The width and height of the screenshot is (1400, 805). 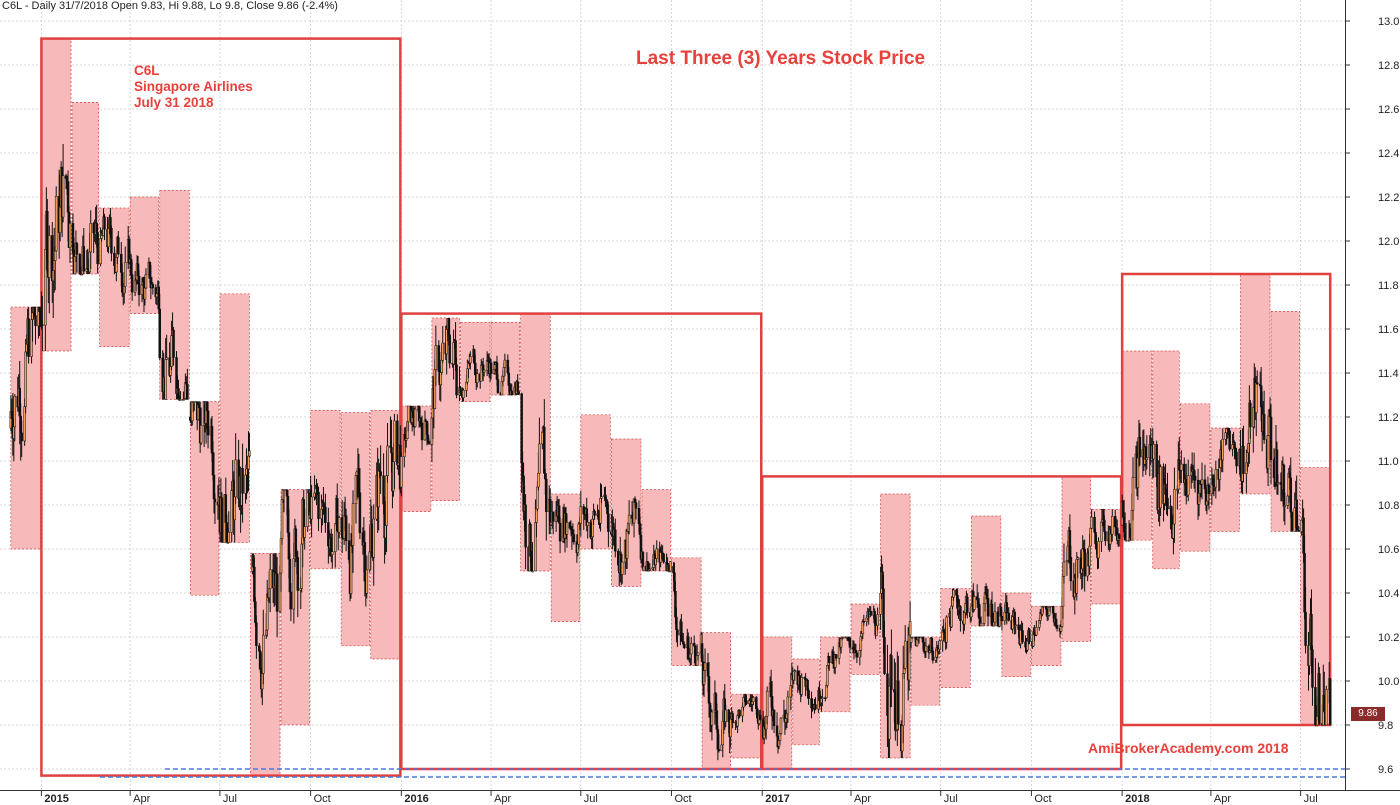 What do you see at coordinates (1388, 198) in the screenshot?
I see `y-tick-label: 12.2` at bounding box center [1388, 198].